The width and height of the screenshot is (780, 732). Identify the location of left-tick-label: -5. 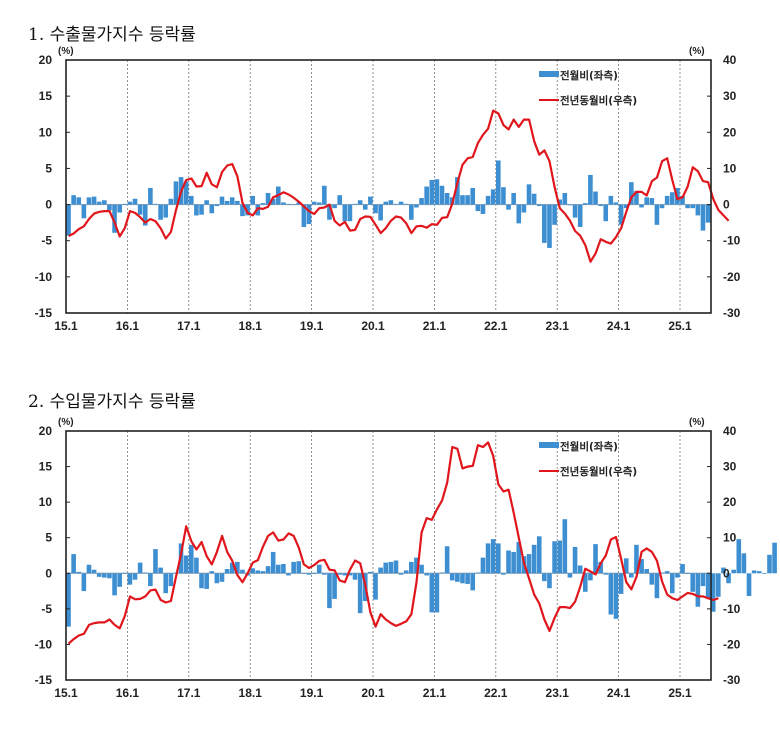
(46, 609).